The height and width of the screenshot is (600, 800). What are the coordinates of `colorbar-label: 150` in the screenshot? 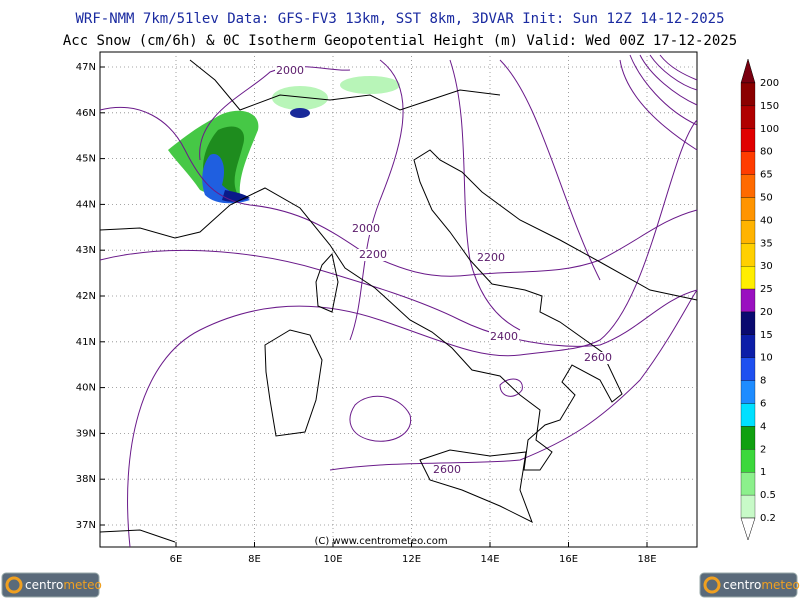 It's located at (769, 106).